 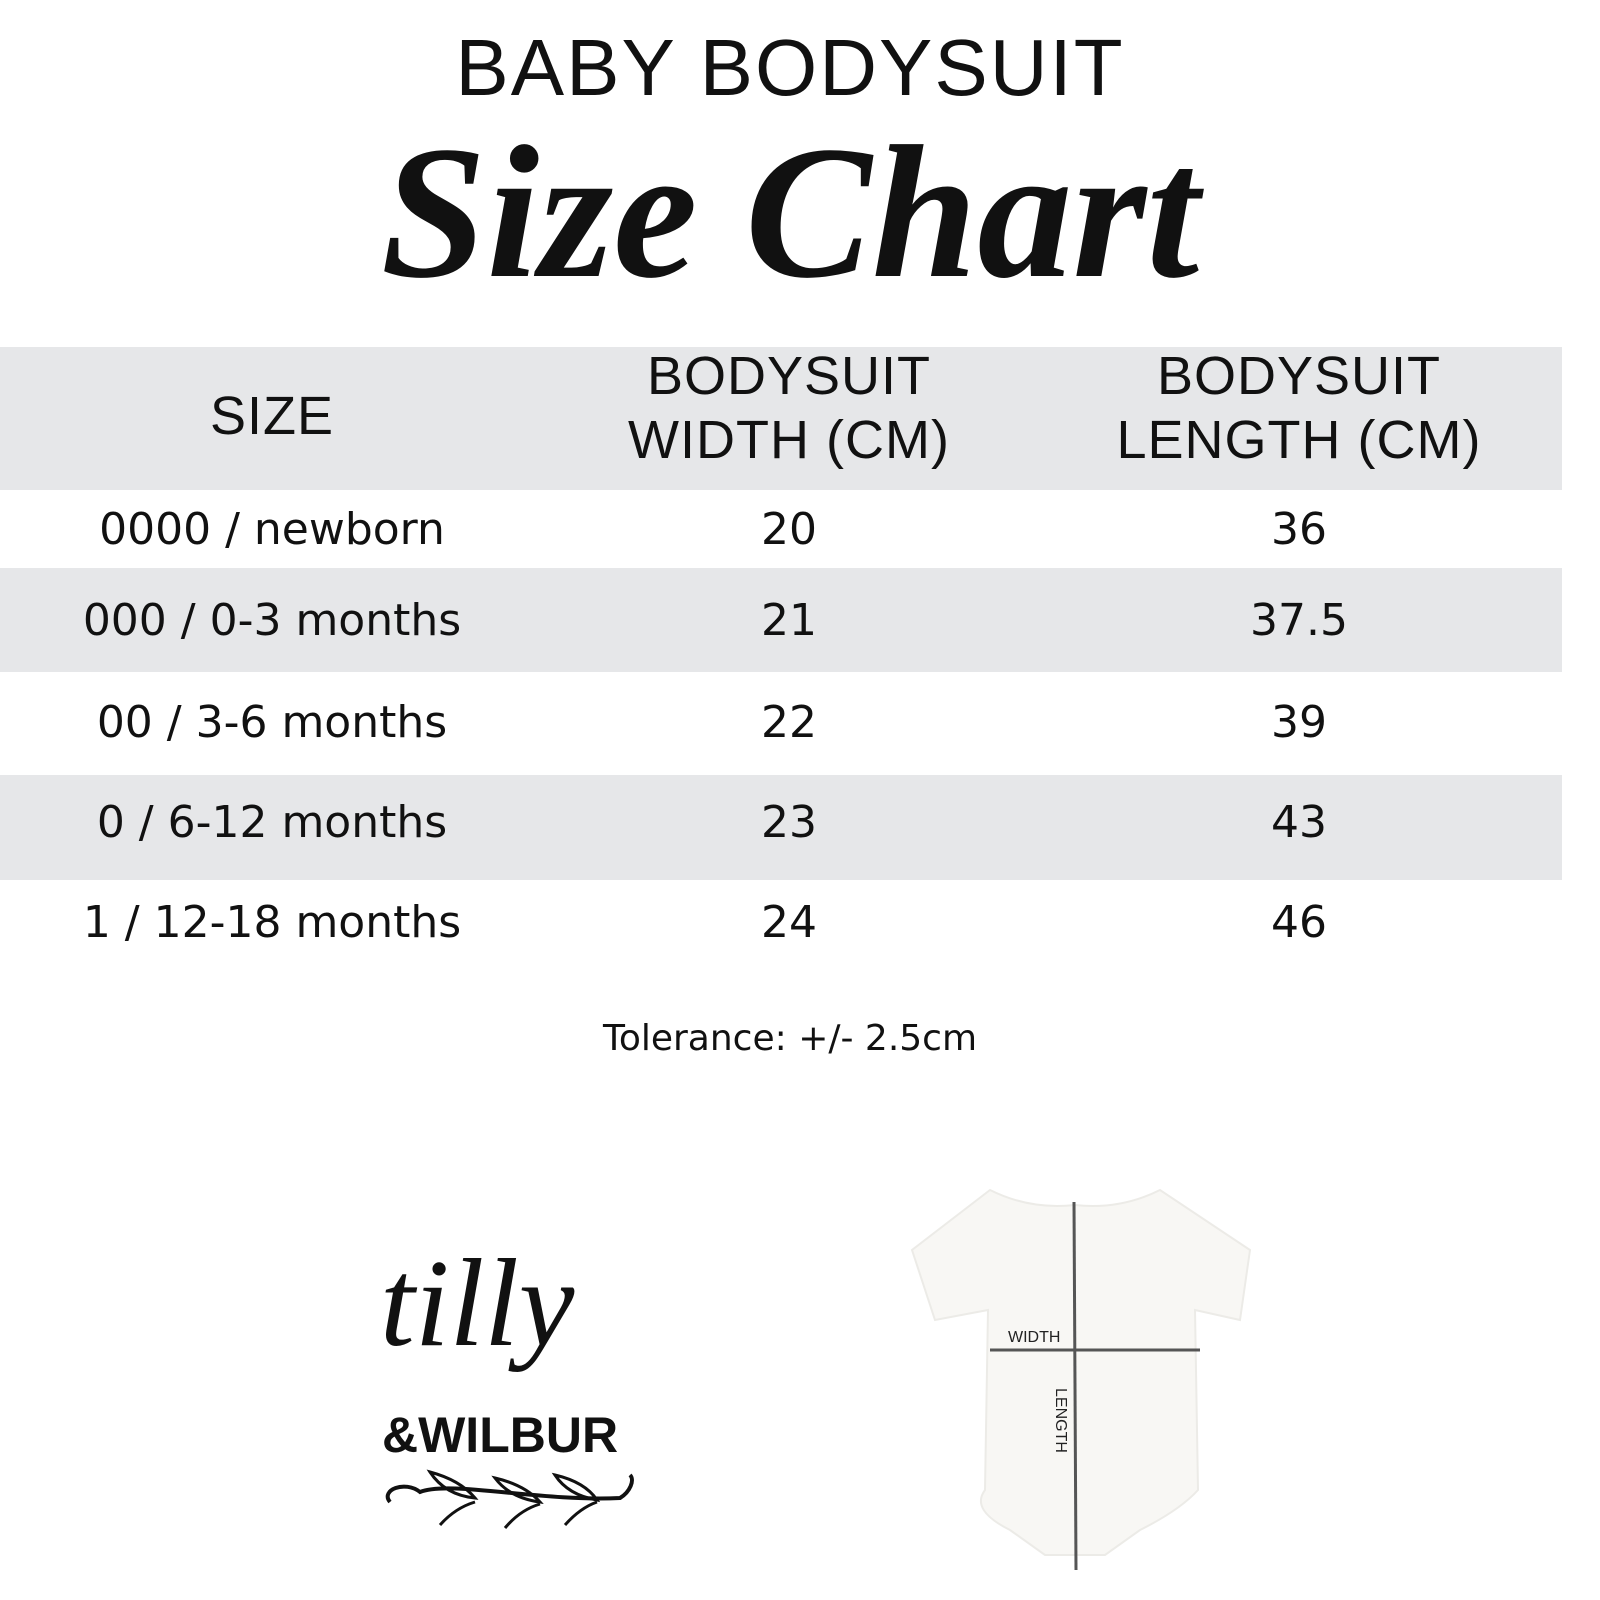 I want to click on bodysuit-diagram: WIDTH LENGTH, so click(x=1081, y=1379).